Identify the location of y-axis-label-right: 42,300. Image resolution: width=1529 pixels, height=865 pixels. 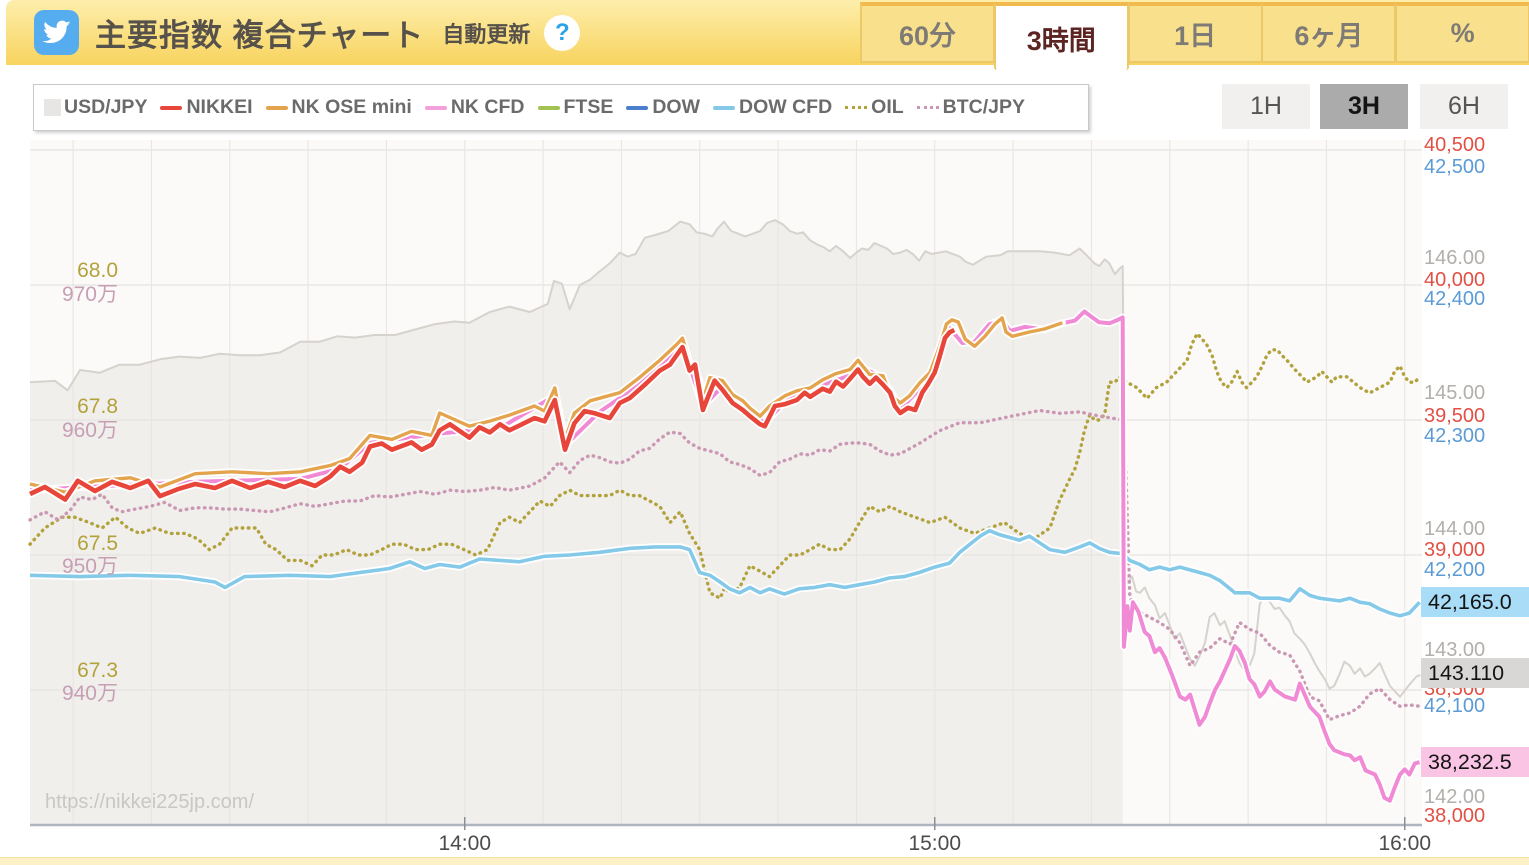
(1455, 436).